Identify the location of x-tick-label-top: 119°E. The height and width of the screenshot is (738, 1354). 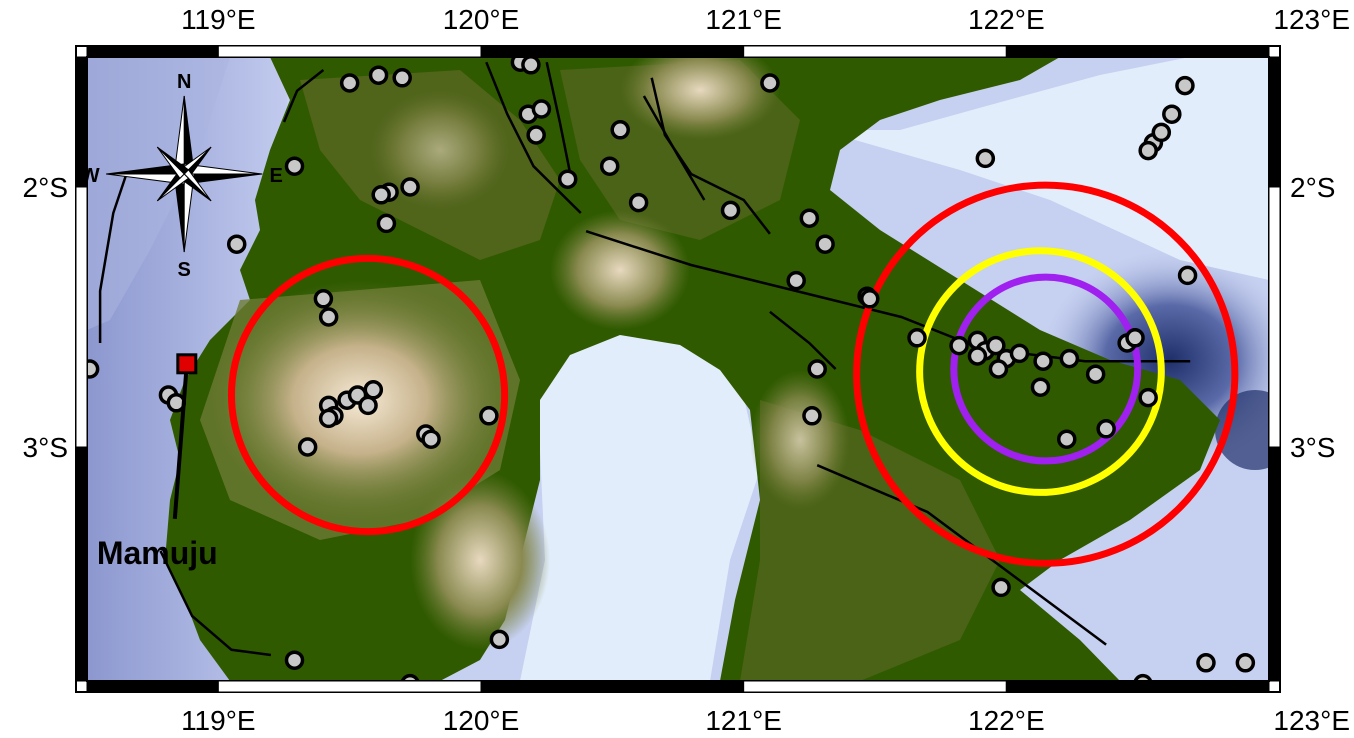
(218, 19).